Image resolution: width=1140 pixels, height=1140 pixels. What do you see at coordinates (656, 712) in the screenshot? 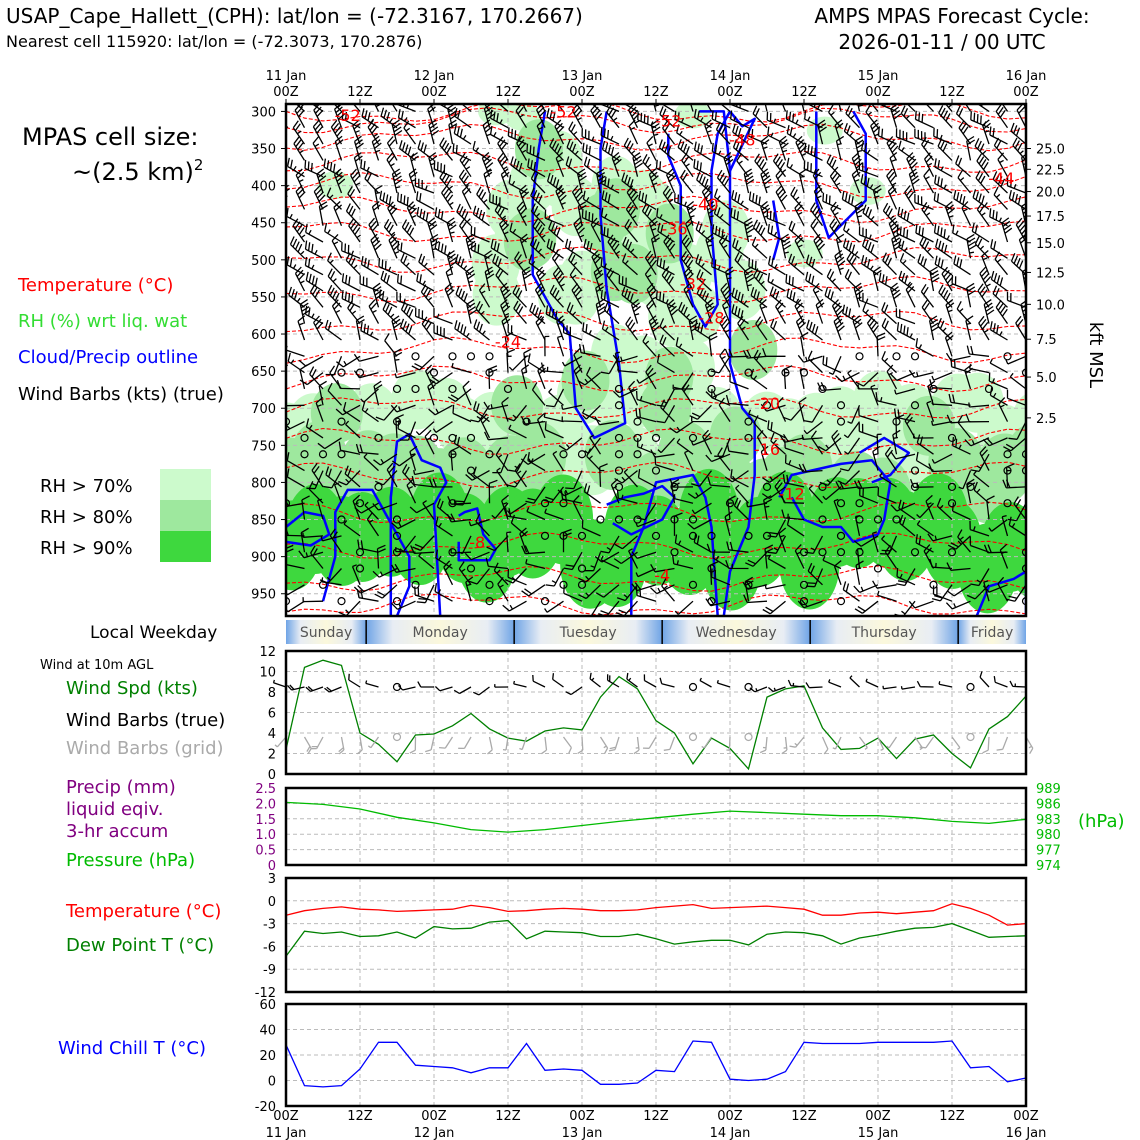
I see `panel-frame` at bounding box center [656, 712].